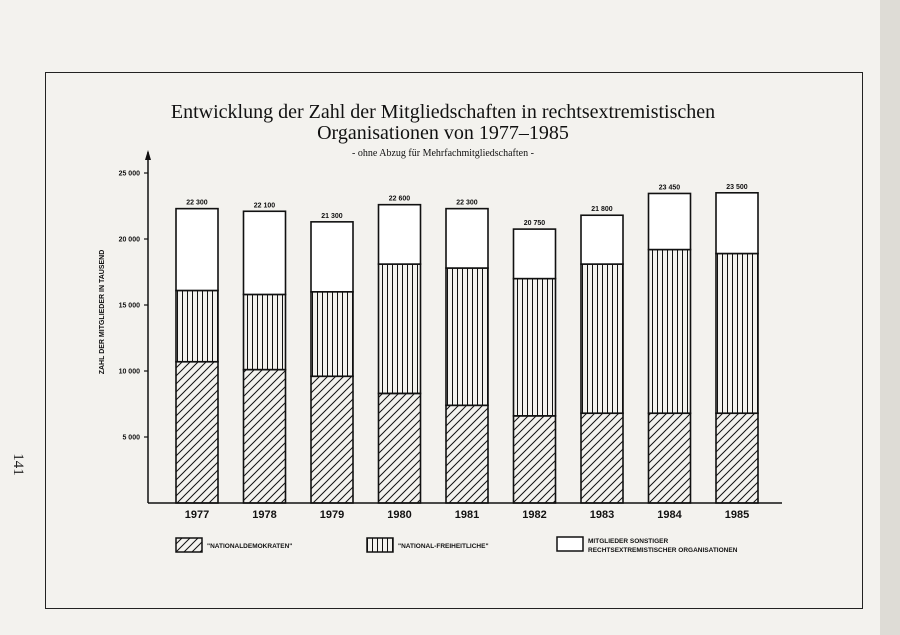 The height and width of the screenshot is (635, 900). Describe the element at coordinates (737, 515) in the screenshot. I see `x-tick-label: 1985` at that location.